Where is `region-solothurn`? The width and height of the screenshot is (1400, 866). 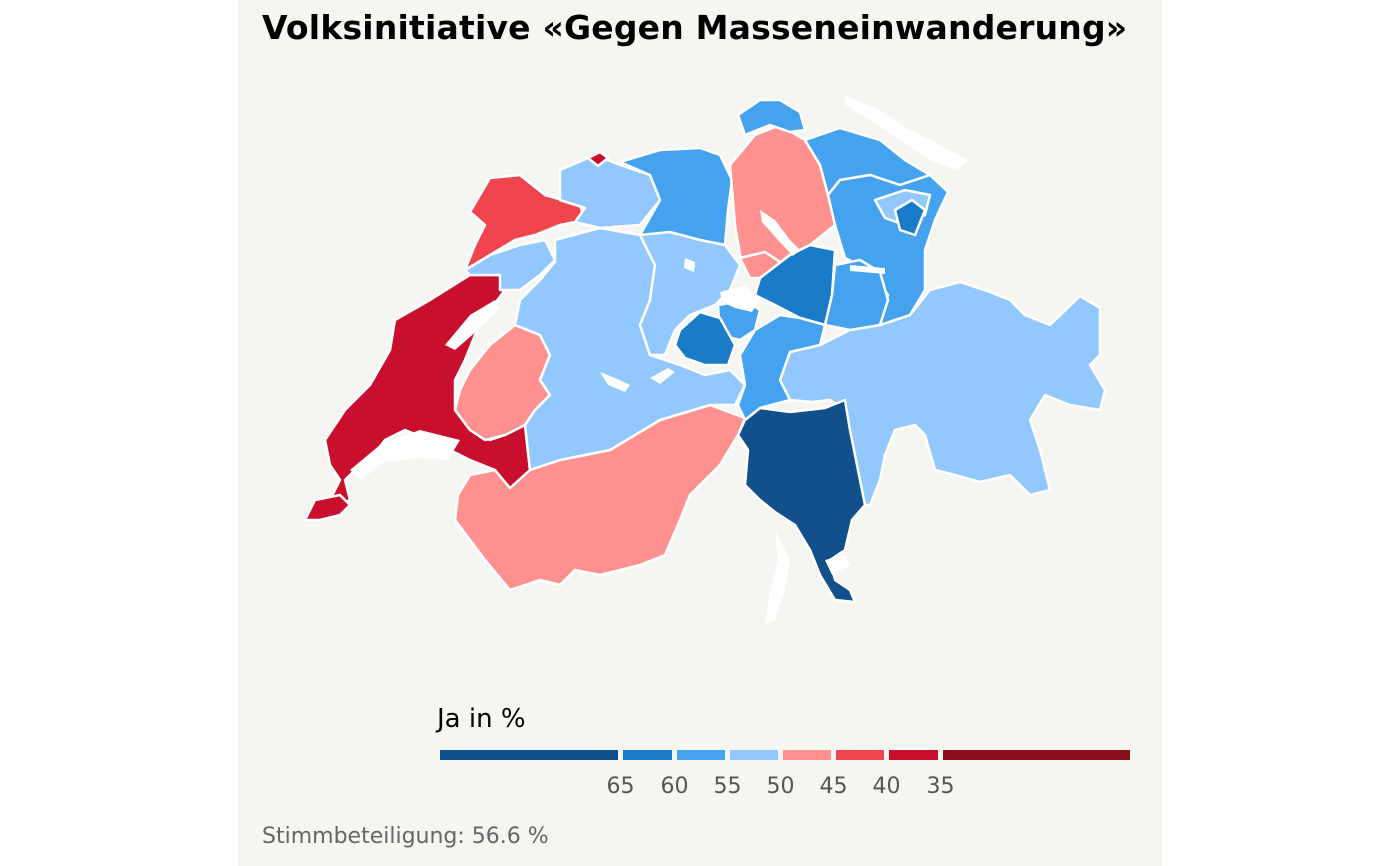 region-solothurn is located at coordinates (610, 191).